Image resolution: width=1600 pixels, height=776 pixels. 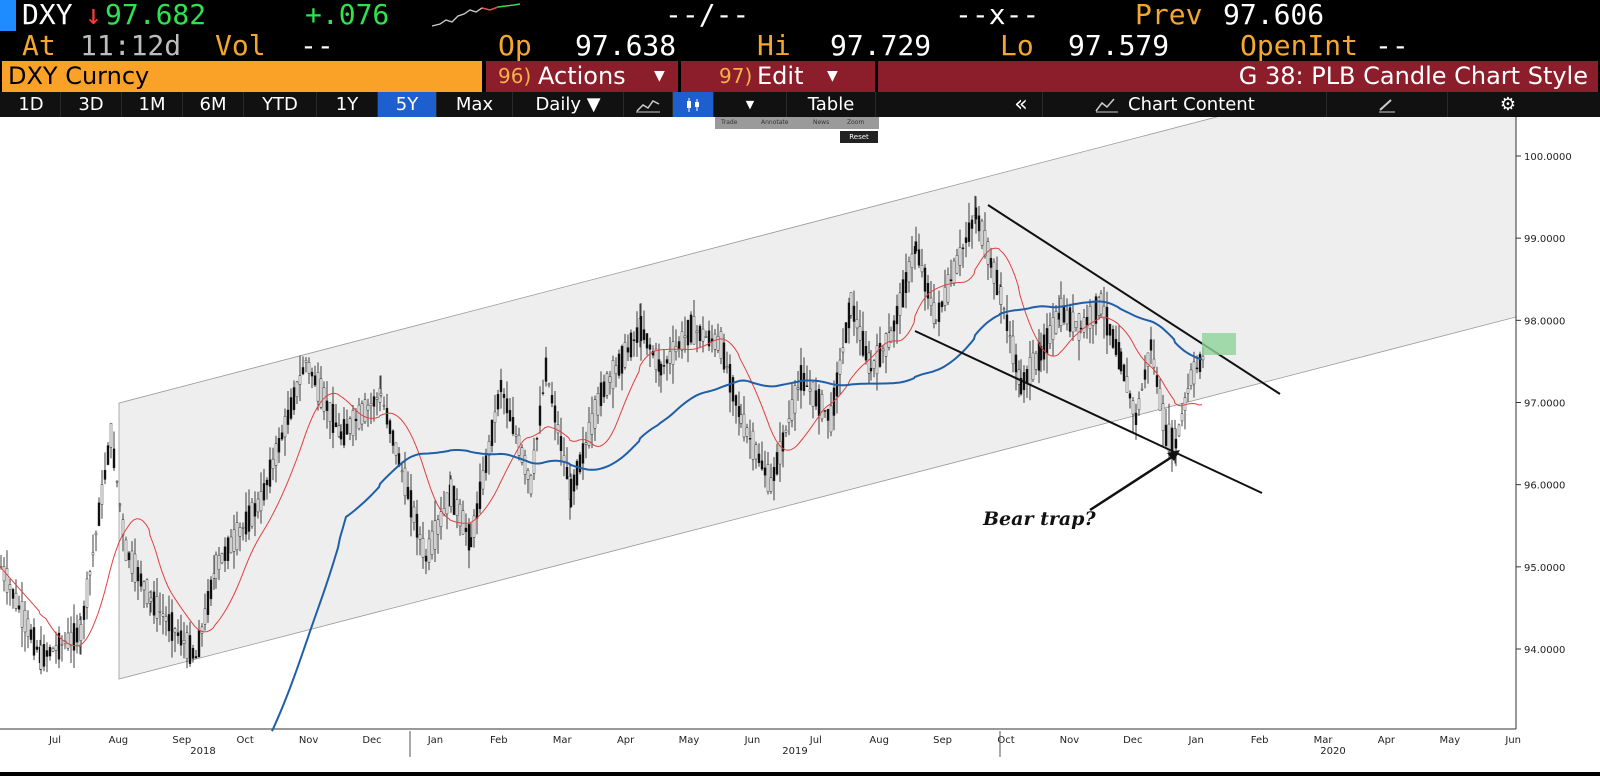 What do you see at coordinates (1017, 45) in the screenshot?
I see `low-label: Lo` at bounding box center [1017, 45].